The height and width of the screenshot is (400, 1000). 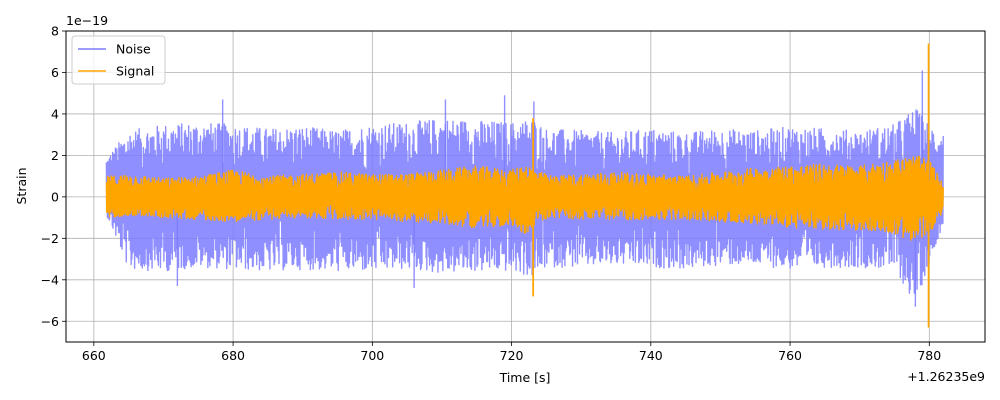 What do you see at coordinates (790, 355) in the screenshot?
I see `x-tick-label: 760` at bounding box center [790, 355].